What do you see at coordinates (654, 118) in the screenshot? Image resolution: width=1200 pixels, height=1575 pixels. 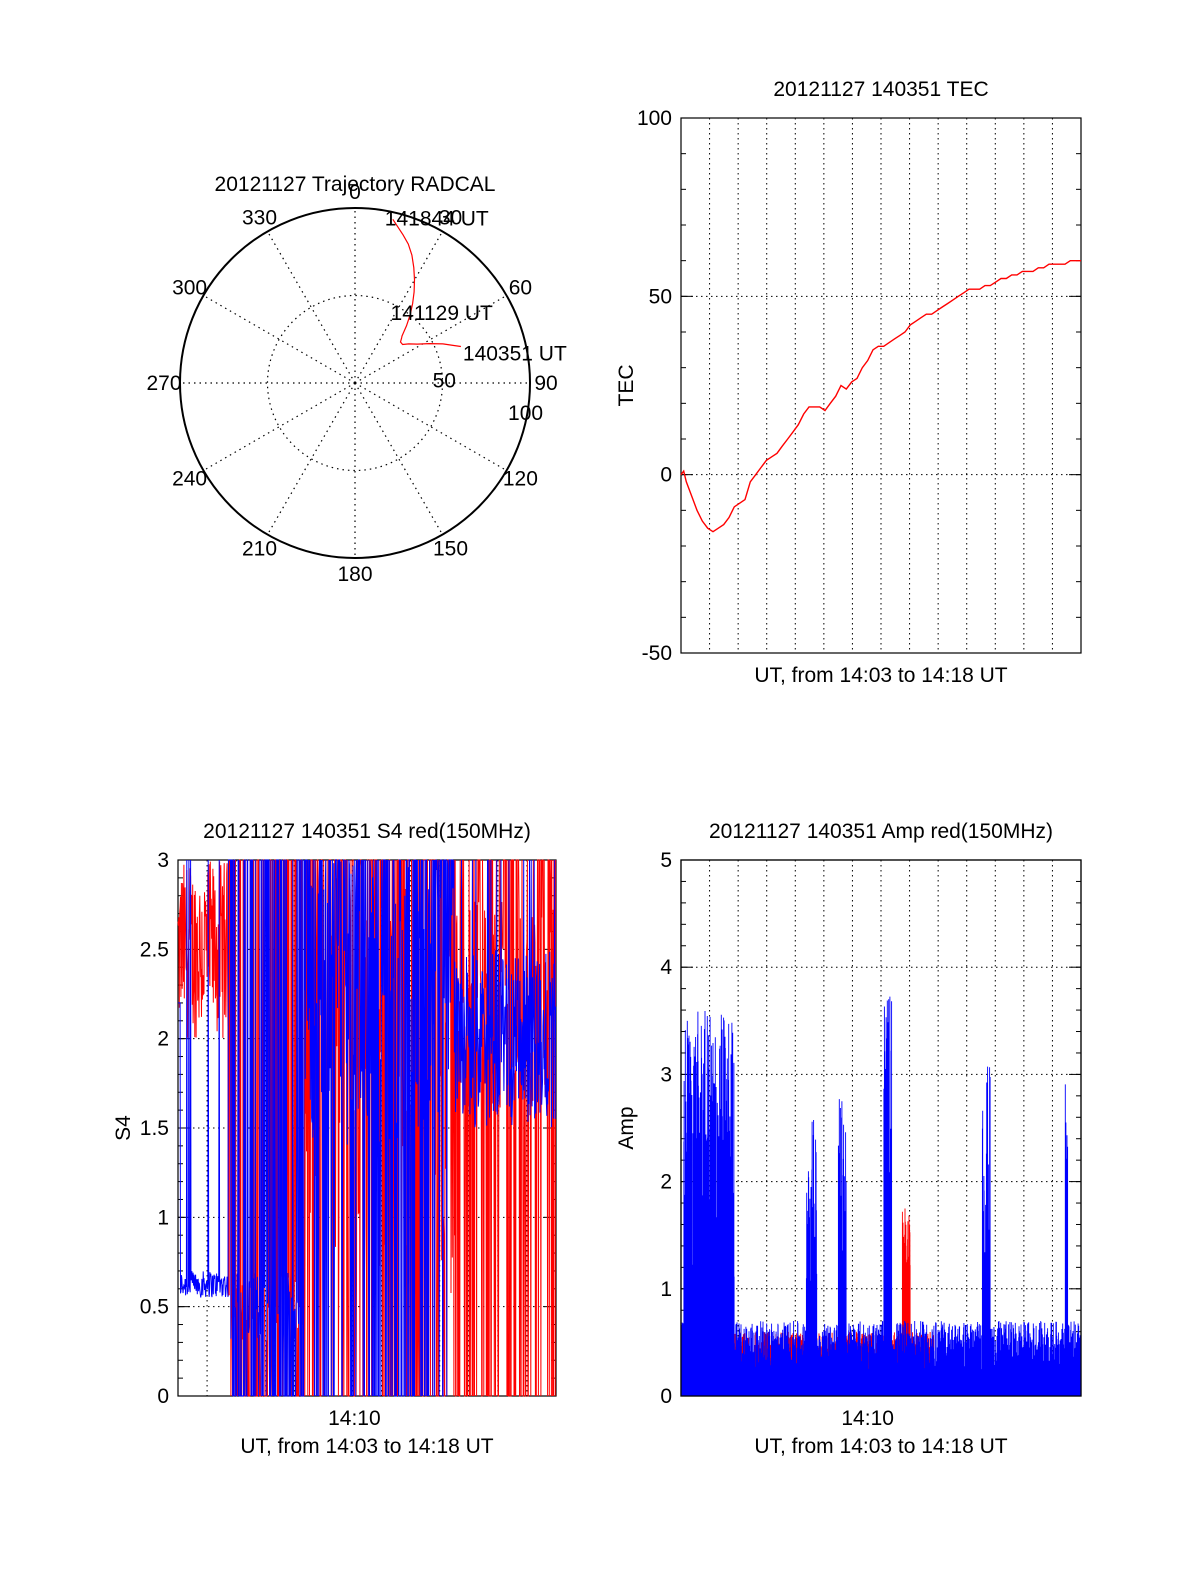 I see `y-tick-label: 100` at bounding box center [654, 118].